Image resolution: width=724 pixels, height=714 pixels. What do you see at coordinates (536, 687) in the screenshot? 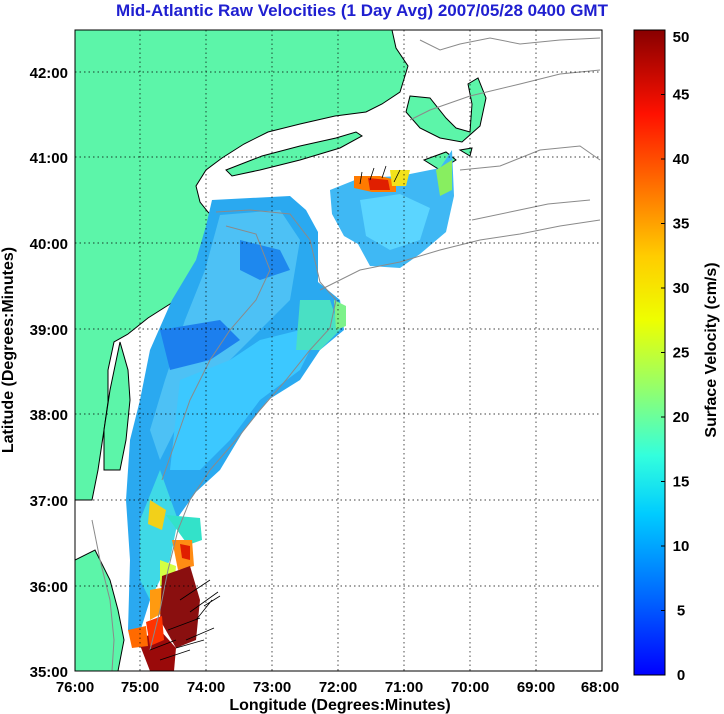
I see `x-tick-label: 69:00` at bounding box center [536, 687].